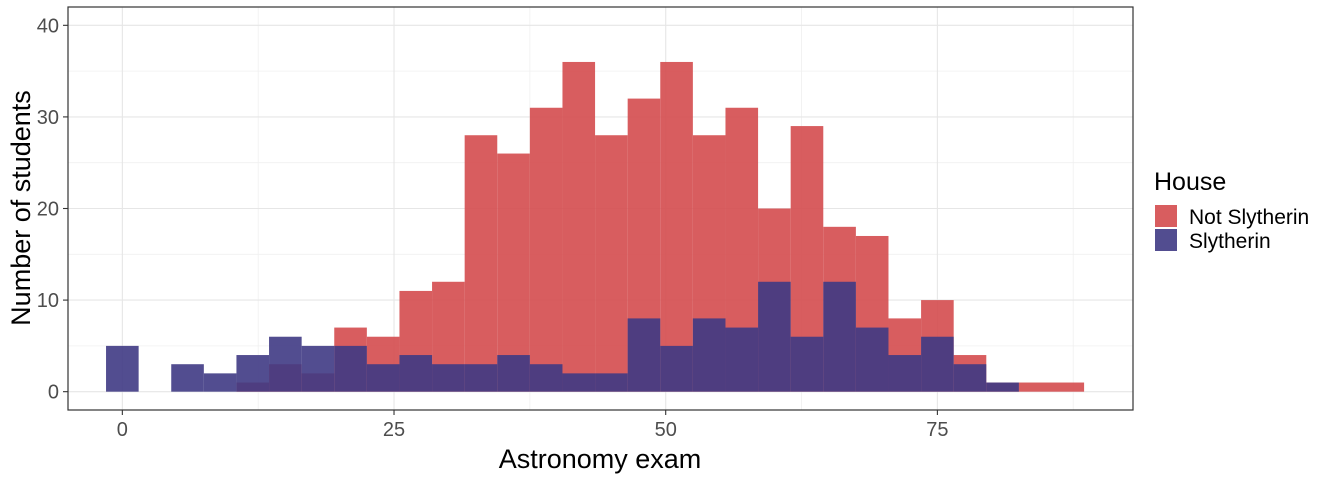 Image resolution: width=1344 pixels, height=480 pixels. I want to click on legend-title: House, so click(1190, 182).